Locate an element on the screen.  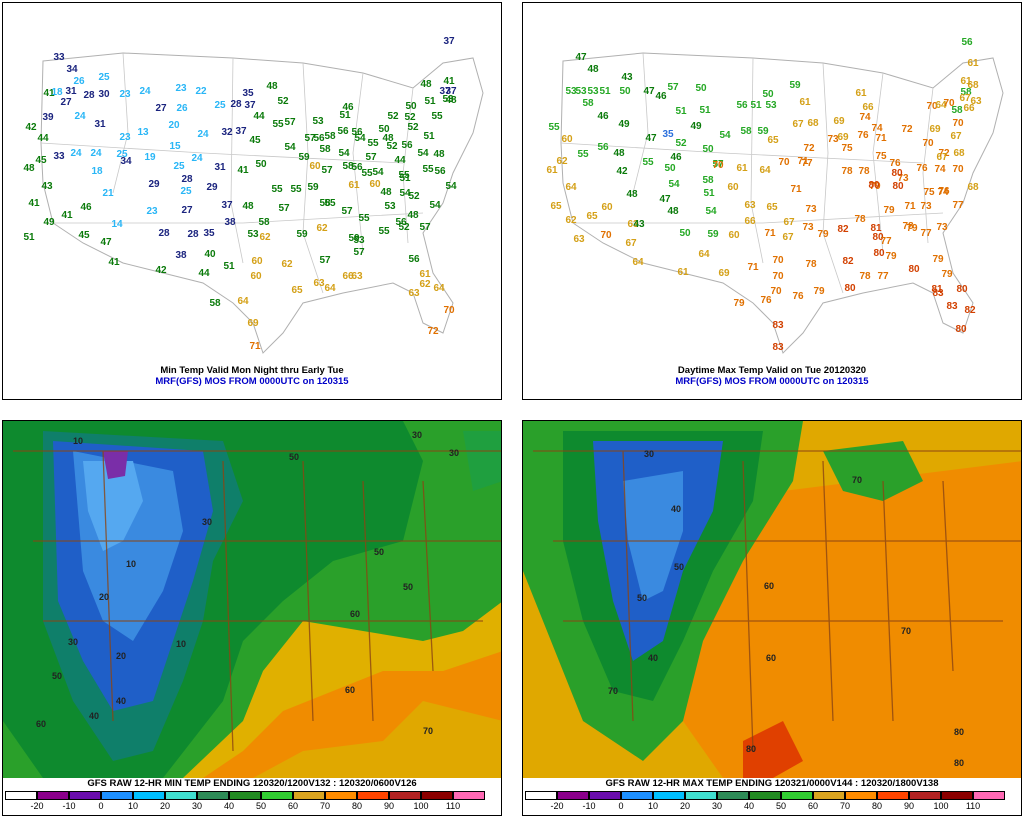
max-station-value: 47 is located at coordinates (649, 91).